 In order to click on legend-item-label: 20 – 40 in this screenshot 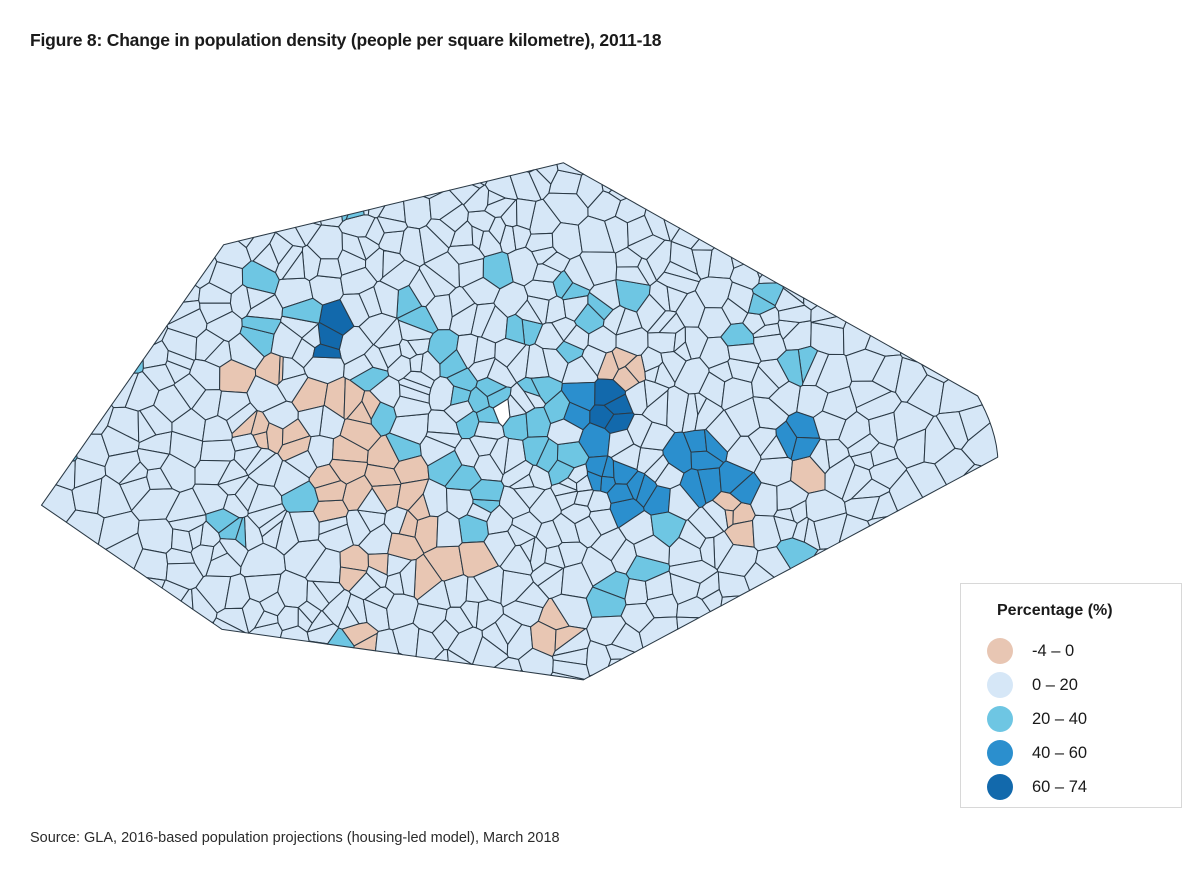, I will do `click(1060, 718)`.